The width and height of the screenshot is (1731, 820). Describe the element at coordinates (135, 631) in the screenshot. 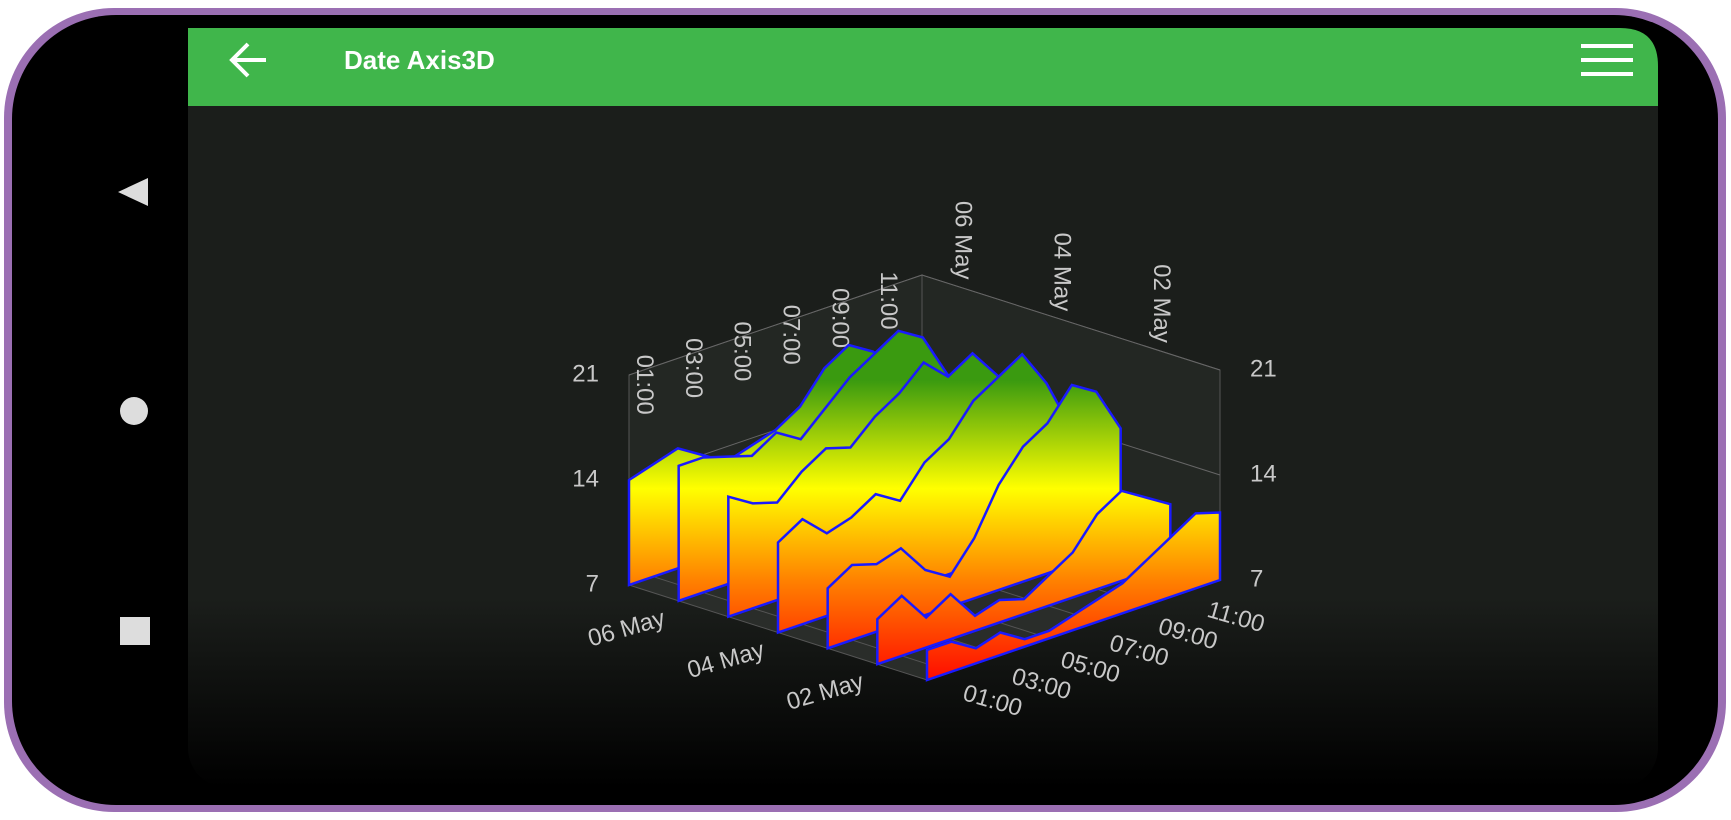

I see `nav-recent` at that location.